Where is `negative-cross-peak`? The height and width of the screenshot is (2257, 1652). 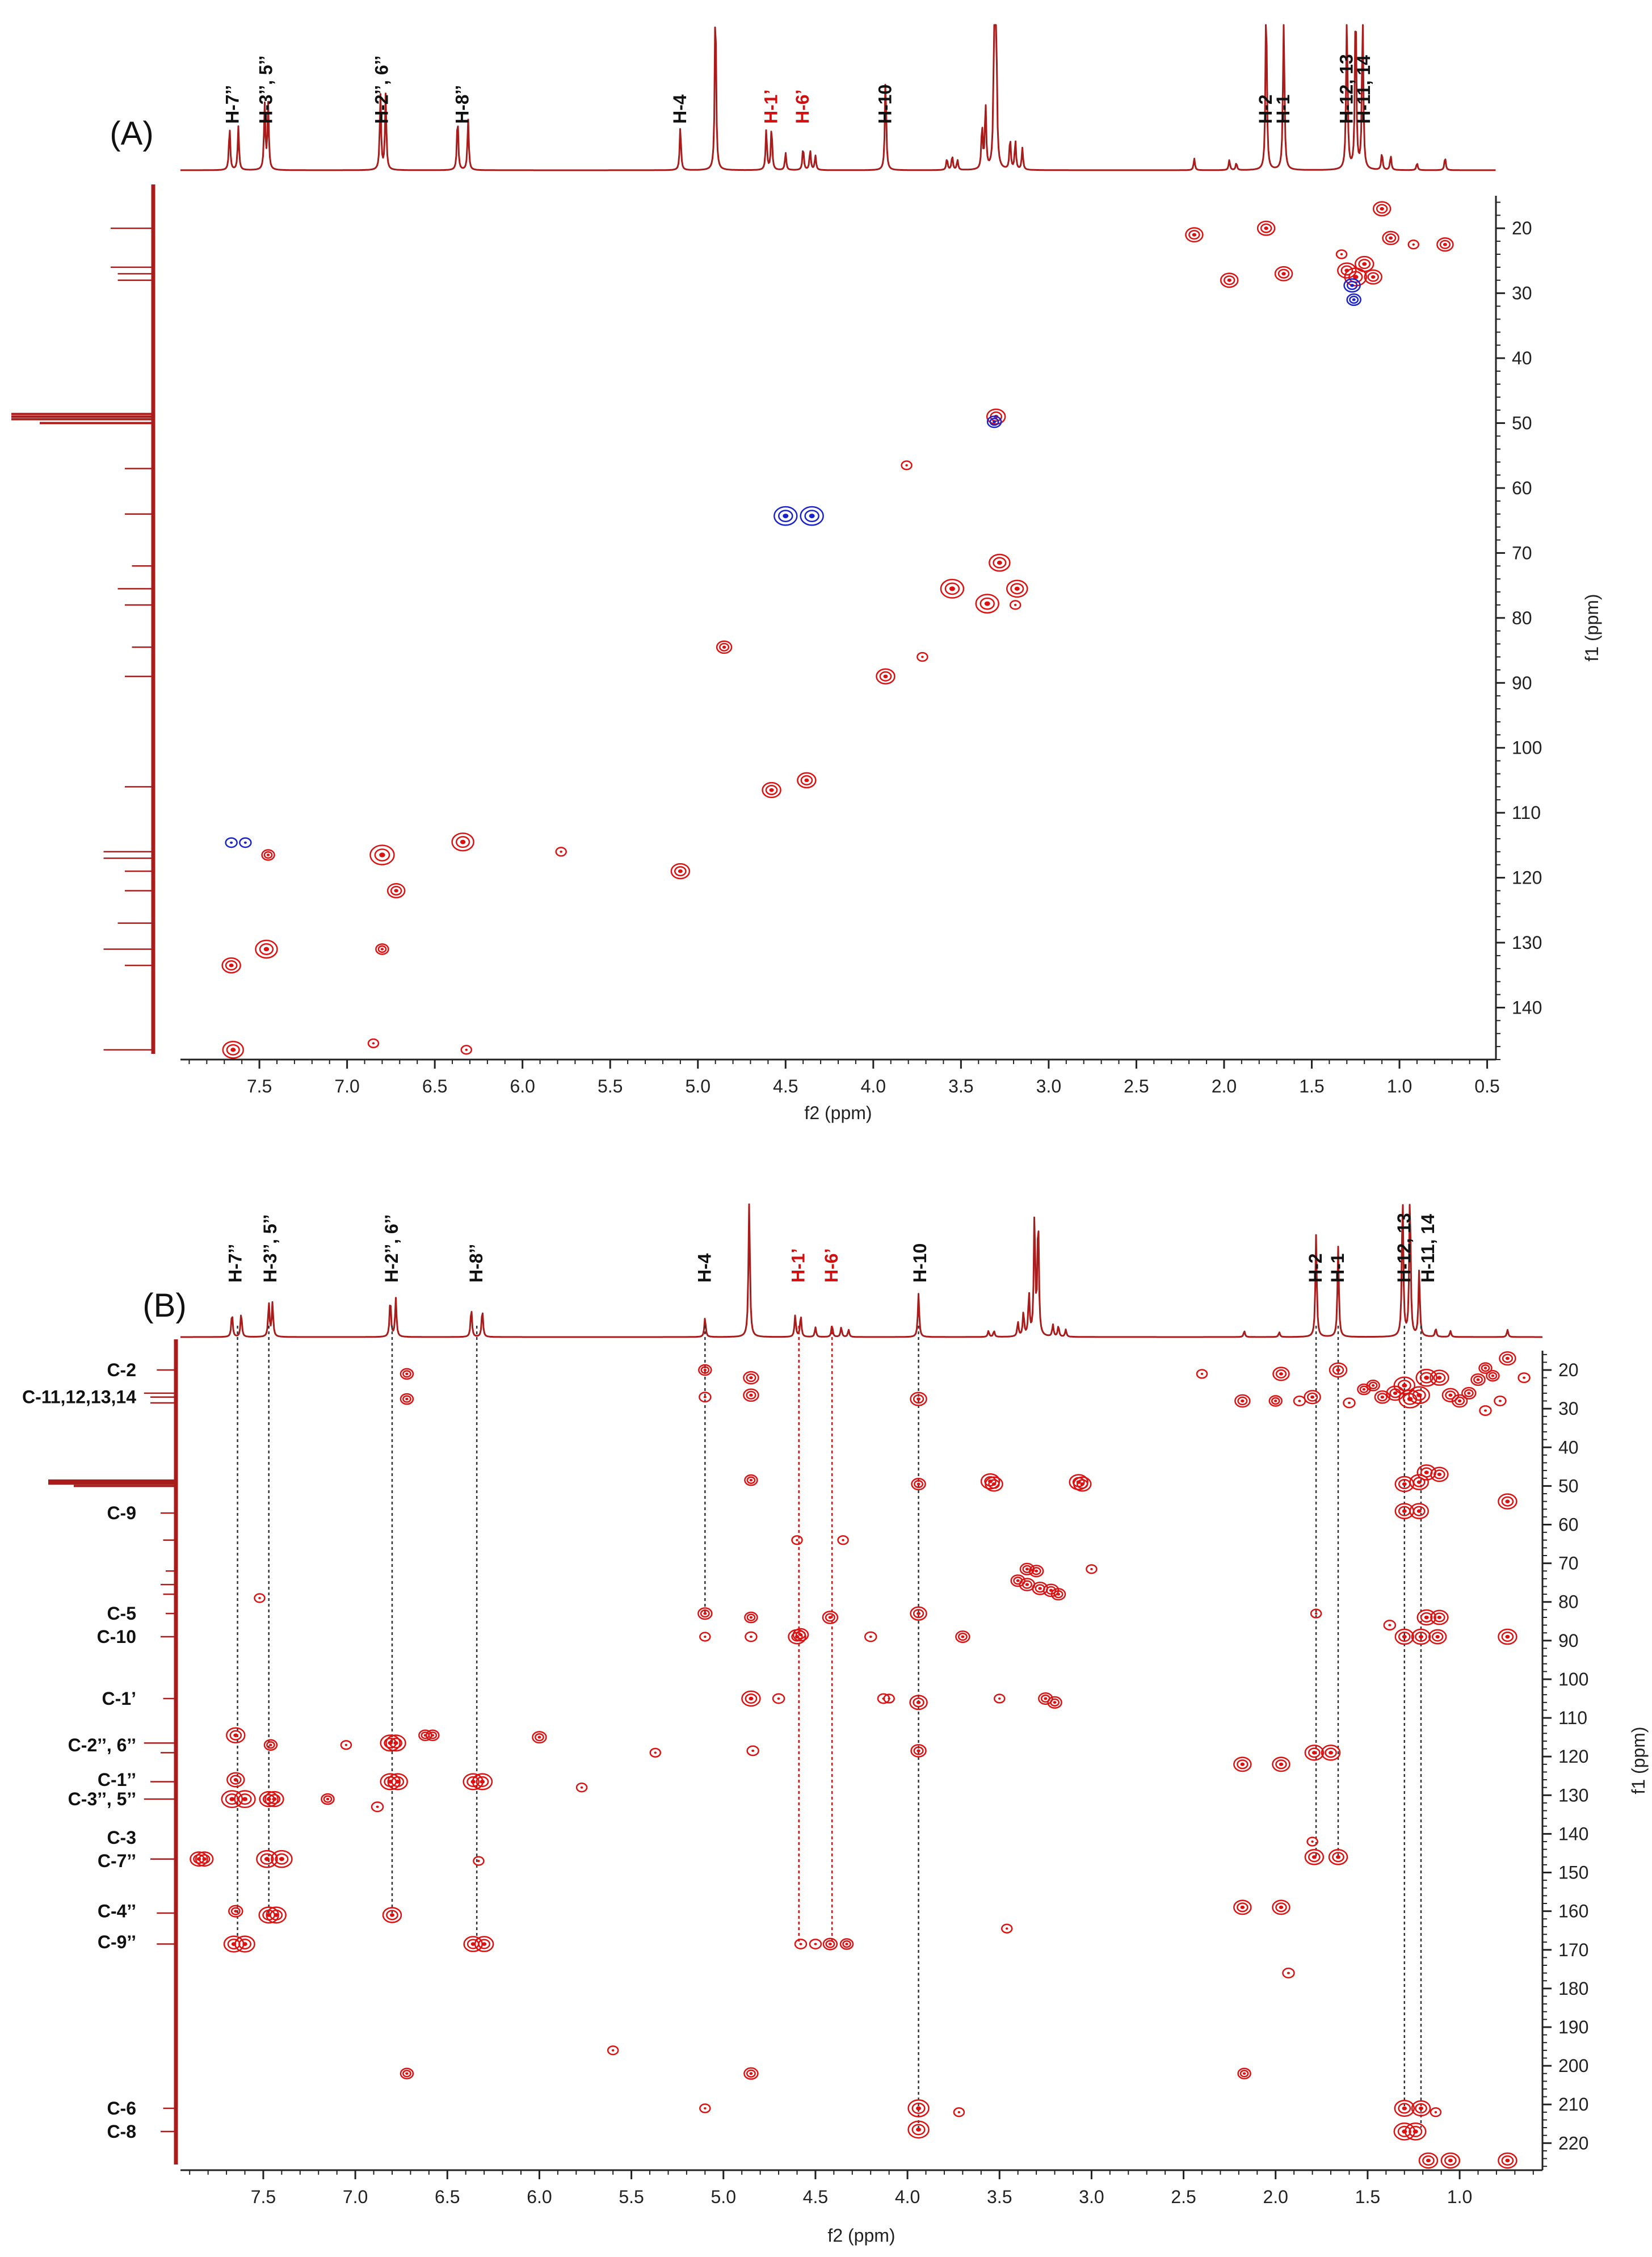
negative-cross-peak is located at coordinates (231, 843).